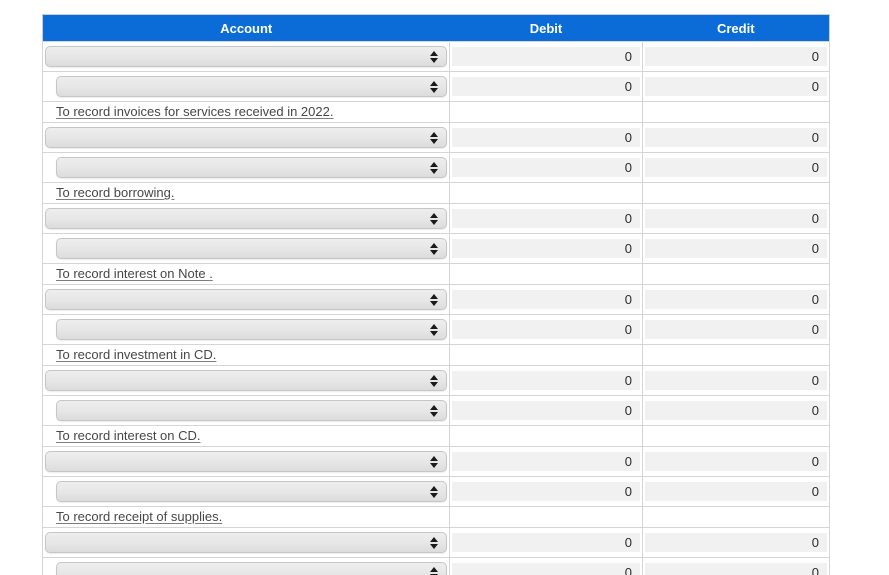 This screenshot has height=575, width=889. I want to click on entry-description-row: To record borrowing., so click(436, 193).